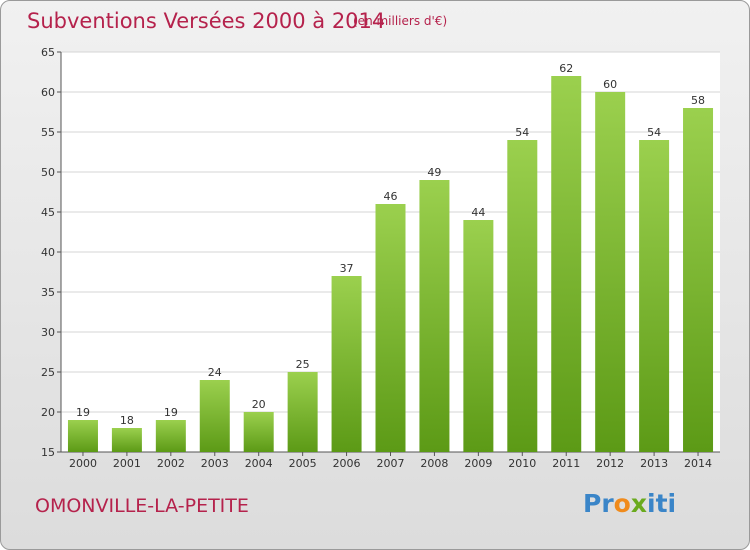 The width and height of the screenshot is (750, 550). I want to click on x-tick-label: 2009, so click(478, 463).